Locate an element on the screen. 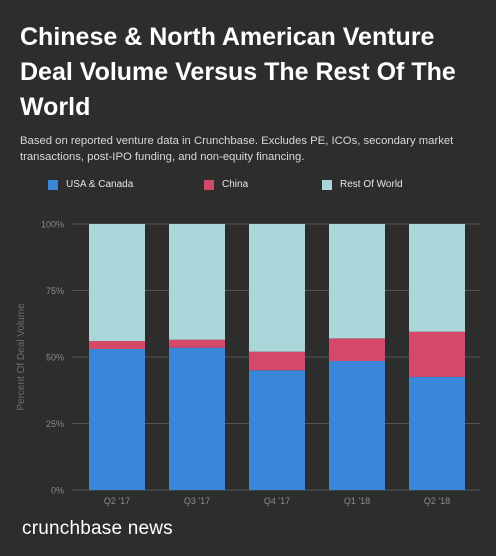  legend-label-china: China is located at coordinates (235, 184).